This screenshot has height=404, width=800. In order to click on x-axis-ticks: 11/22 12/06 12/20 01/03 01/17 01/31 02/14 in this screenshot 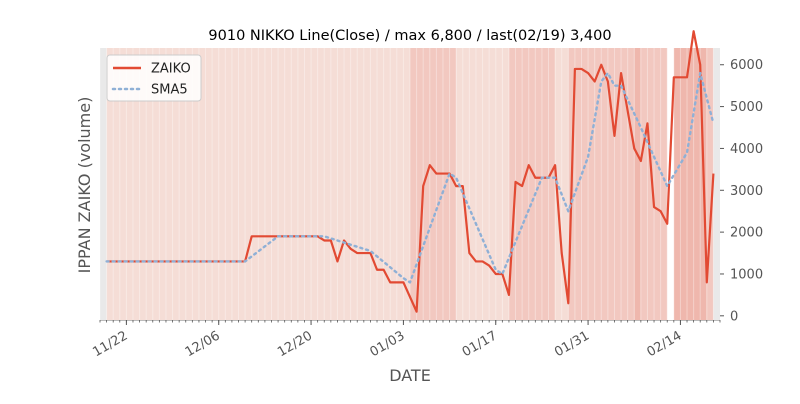, I will do `click(405, 340)`.